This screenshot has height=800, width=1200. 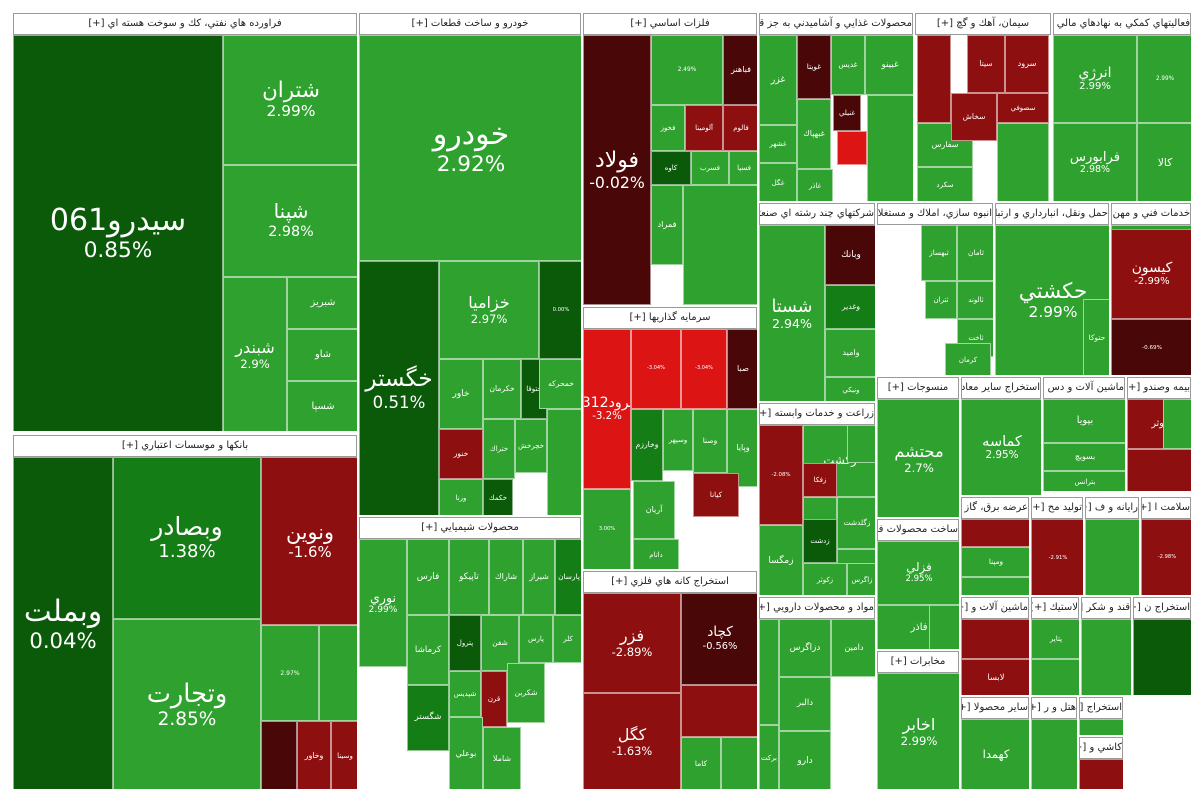 What do you see at coordinates (1159, 388) in the screenshot?
I see `sector-header: بيمه وصندو [+]` at bounding box center [1159, 388].